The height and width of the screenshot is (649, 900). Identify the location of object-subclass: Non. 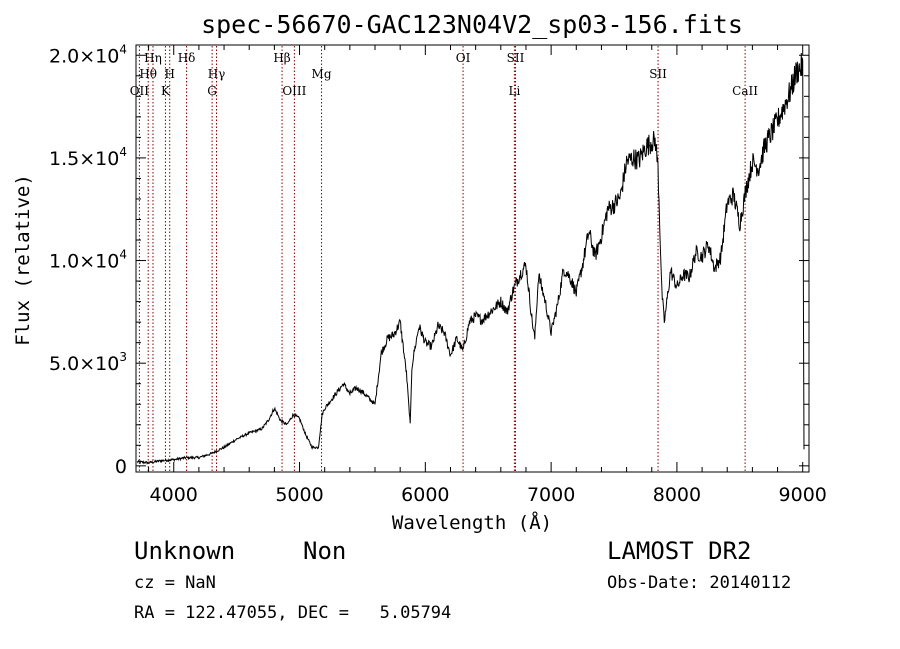
(325, 551).